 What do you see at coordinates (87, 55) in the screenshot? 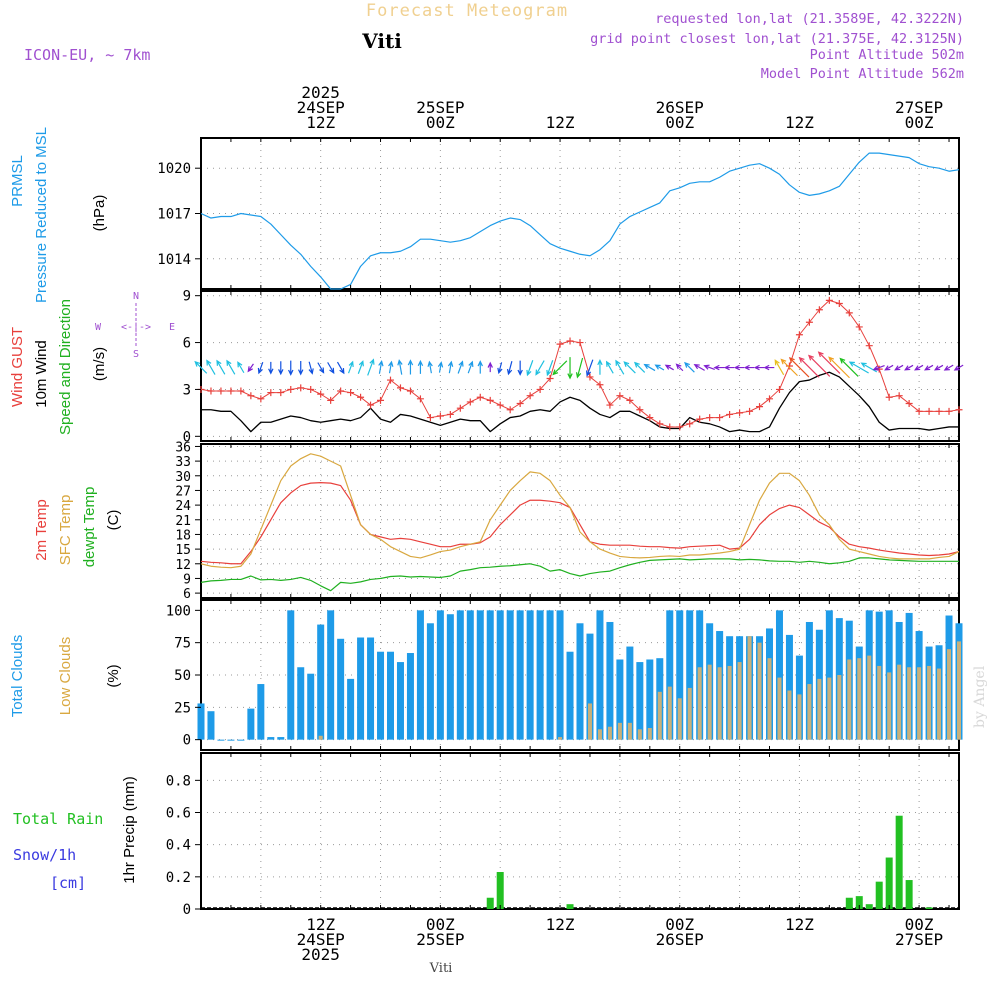
I see `model-label: ICON-EU, ~ 7km` at bounding box center [87, 55].